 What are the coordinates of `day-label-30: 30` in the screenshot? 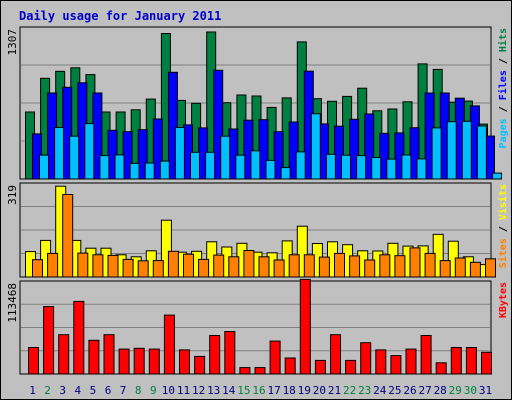 It's located at (470, 390).